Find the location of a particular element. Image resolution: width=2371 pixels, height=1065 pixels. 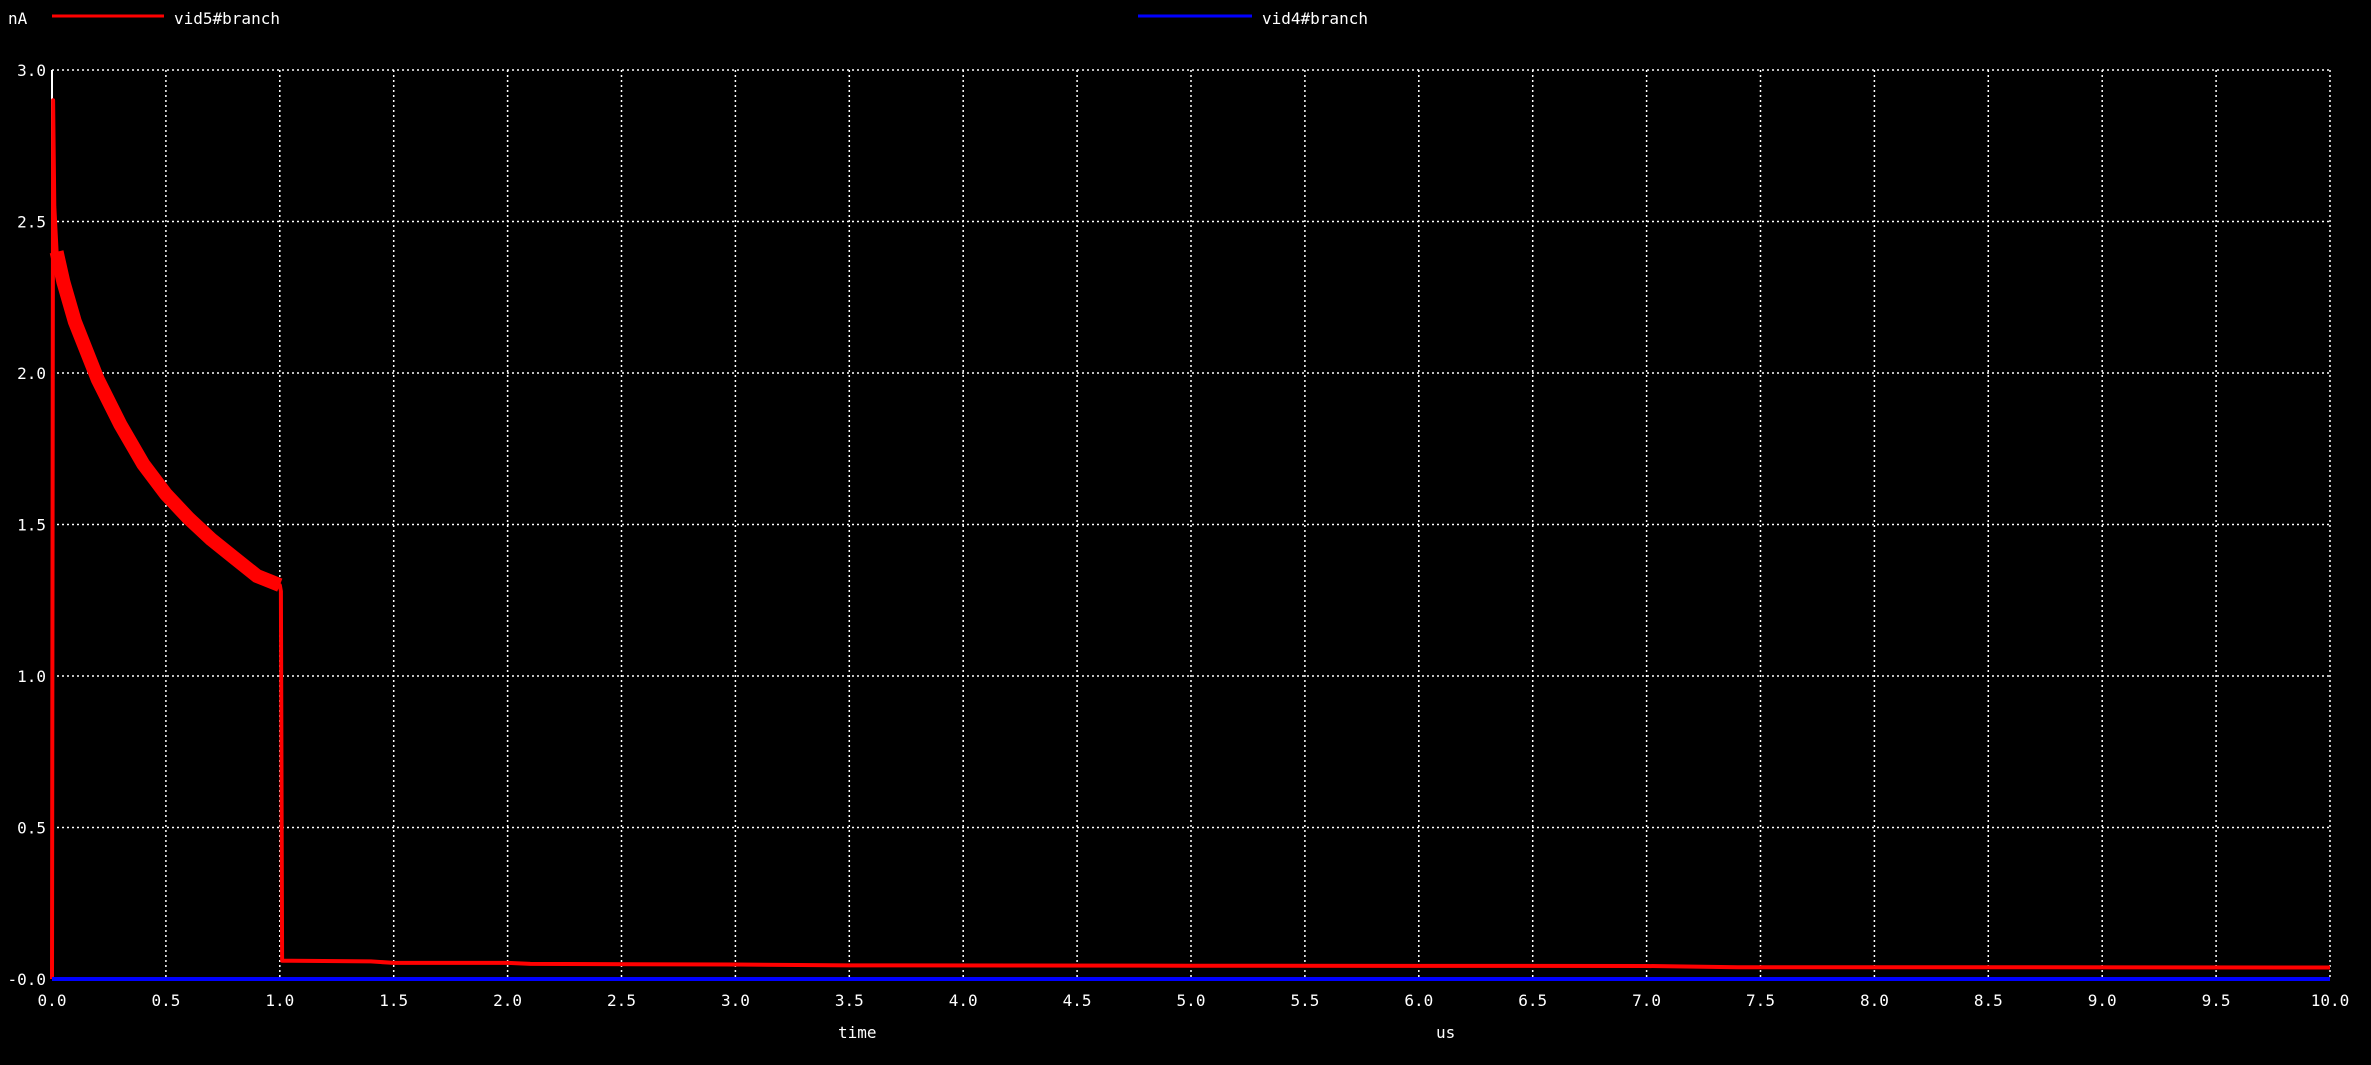

x-tick-label: 5.0 is located at coordinates (1191, 1000).